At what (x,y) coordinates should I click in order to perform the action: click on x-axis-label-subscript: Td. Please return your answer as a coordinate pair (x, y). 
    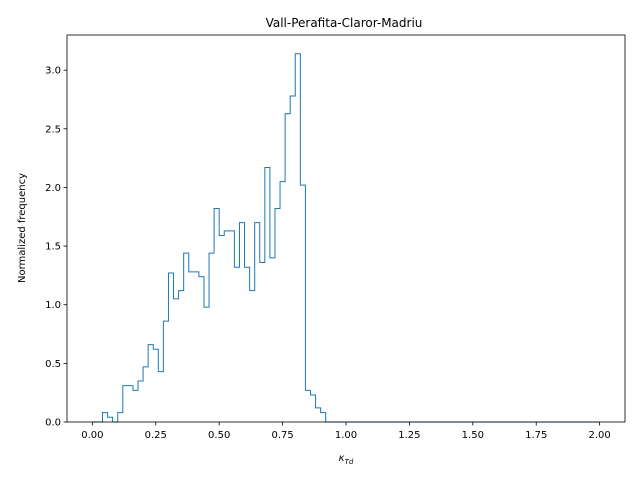
    Looking at the image, I should click on (349, 462).